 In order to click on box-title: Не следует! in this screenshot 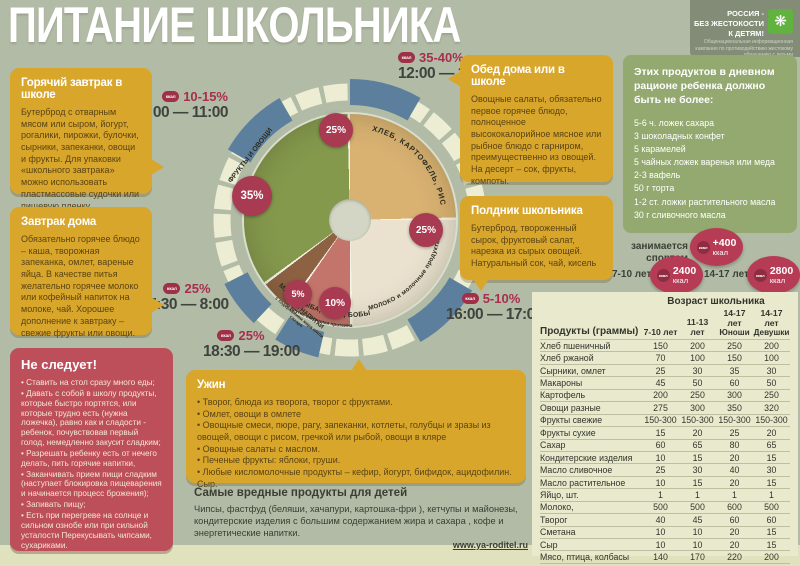, I will do `click(59, 364)`.